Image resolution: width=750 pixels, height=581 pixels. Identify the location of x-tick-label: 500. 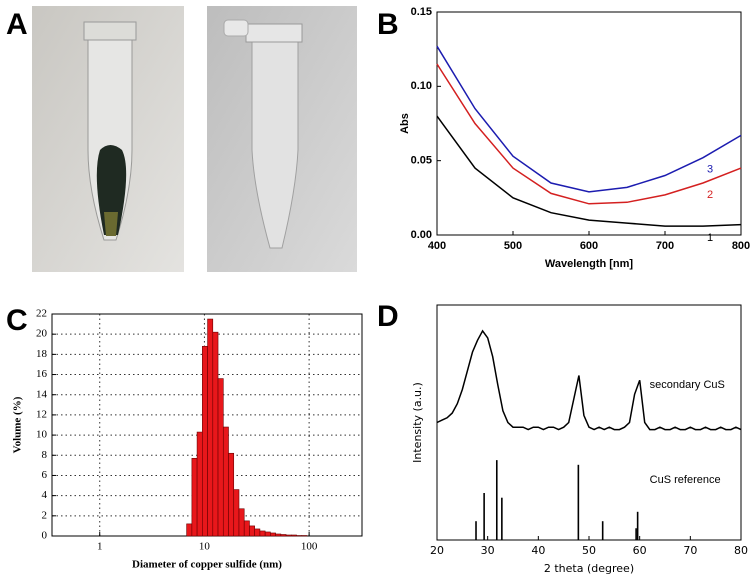
(513, 246).